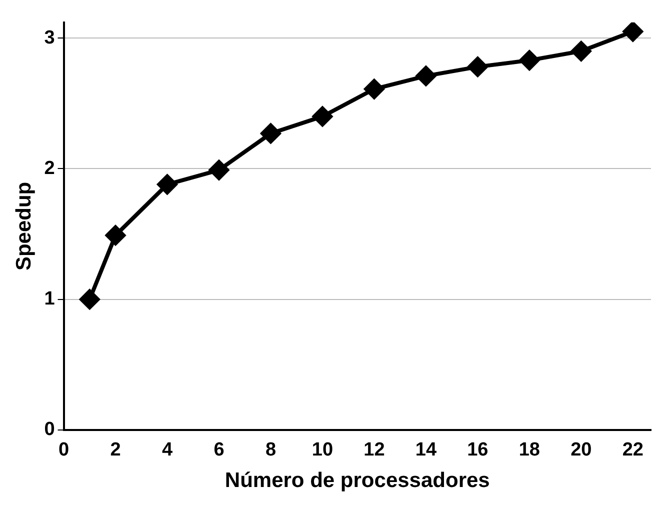  I want to click on y-tick-label: 0, so click(49, 429).